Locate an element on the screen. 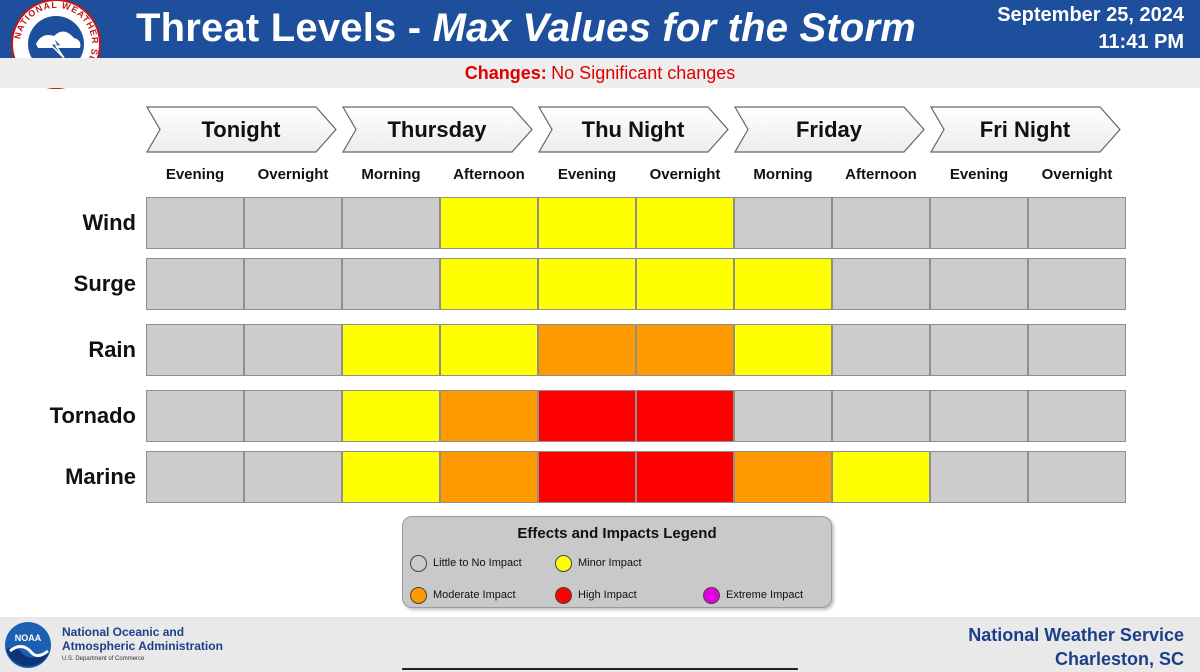 This screenshot has height=672, width=1200. day-label: Friday is located at coordinates (829, 129).